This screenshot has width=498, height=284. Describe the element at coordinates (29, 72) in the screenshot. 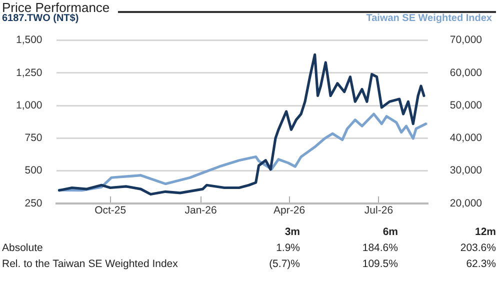

I see `y-tick-label: 1,250` at that location.